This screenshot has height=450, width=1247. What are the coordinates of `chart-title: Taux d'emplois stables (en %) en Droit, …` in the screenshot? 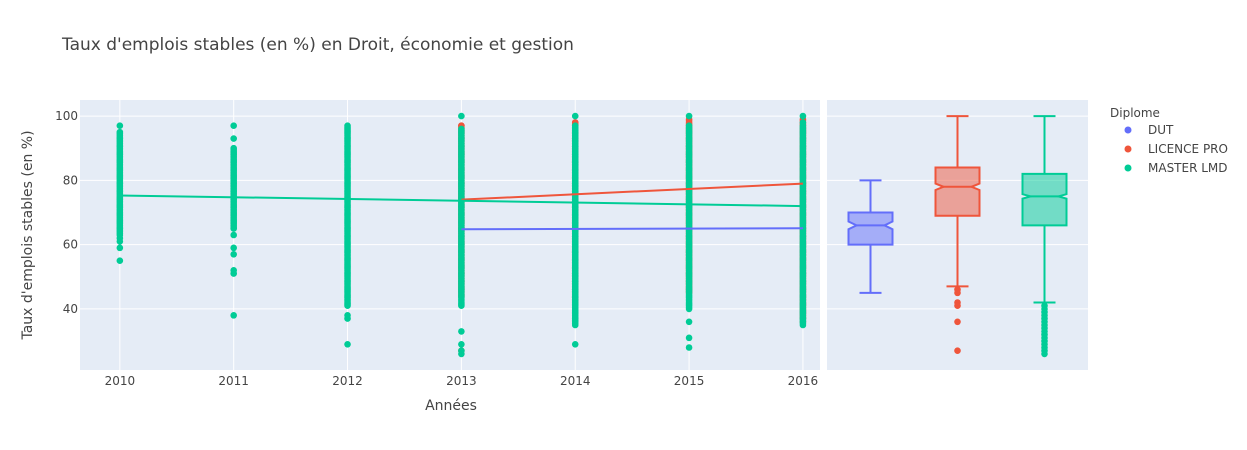 It's located at (317, 45).